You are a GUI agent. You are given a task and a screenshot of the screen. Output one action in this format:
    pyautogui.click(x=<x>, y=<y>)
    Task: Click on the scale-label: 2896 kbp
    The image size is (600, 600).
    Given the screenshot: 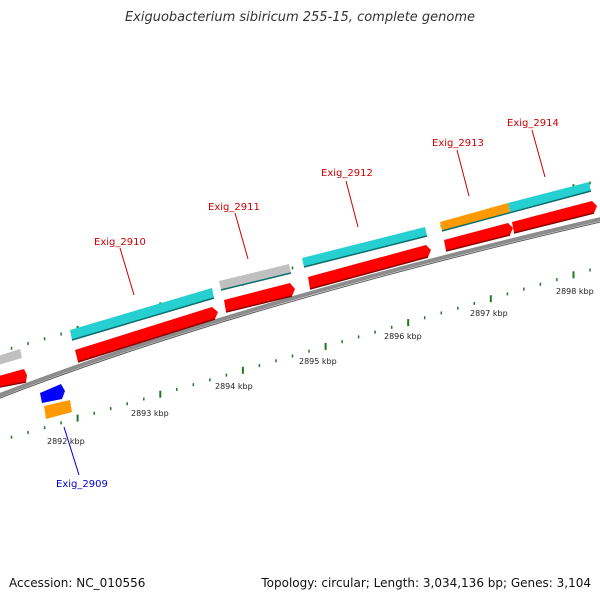 What is the action you would take?
    pyautogui.click(x=403, y=336)
    